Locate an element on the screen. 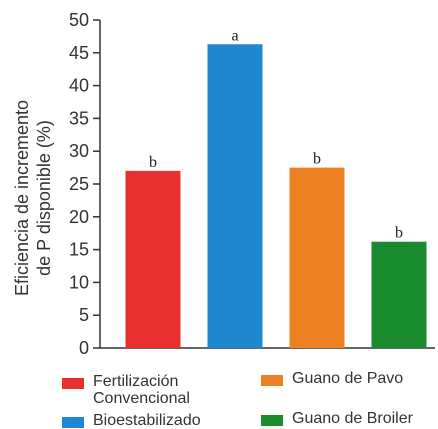  y-tick-label: 10 is located at coordinates (79, 282).